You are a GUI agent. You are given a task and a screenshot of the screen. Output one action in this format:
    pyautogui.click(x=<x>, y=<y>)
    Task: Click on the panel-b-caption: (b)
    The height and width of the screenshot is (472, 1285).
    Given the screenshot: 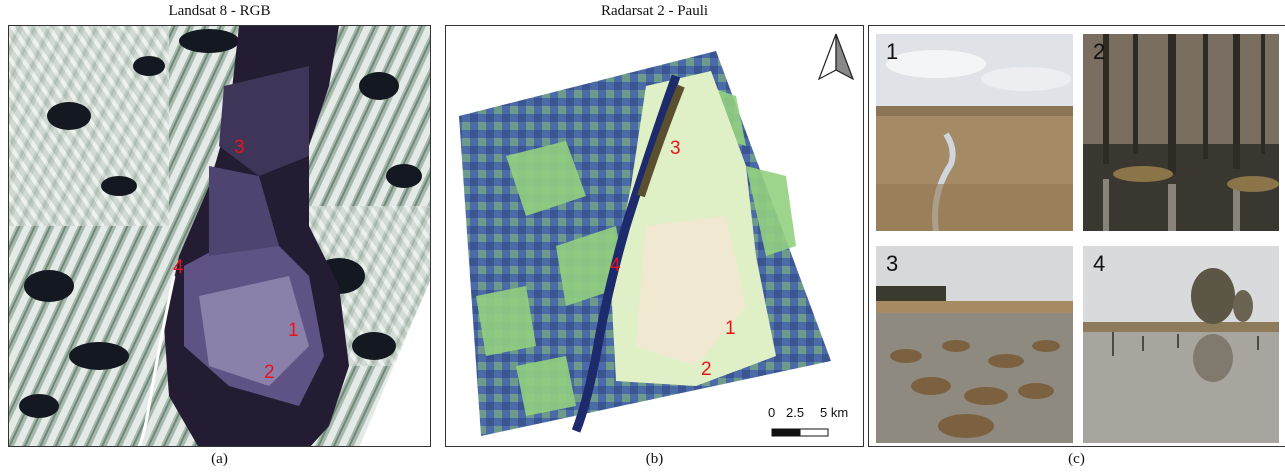 What is the action you would take?
    pyautogui.click(x=654, y=459)
    